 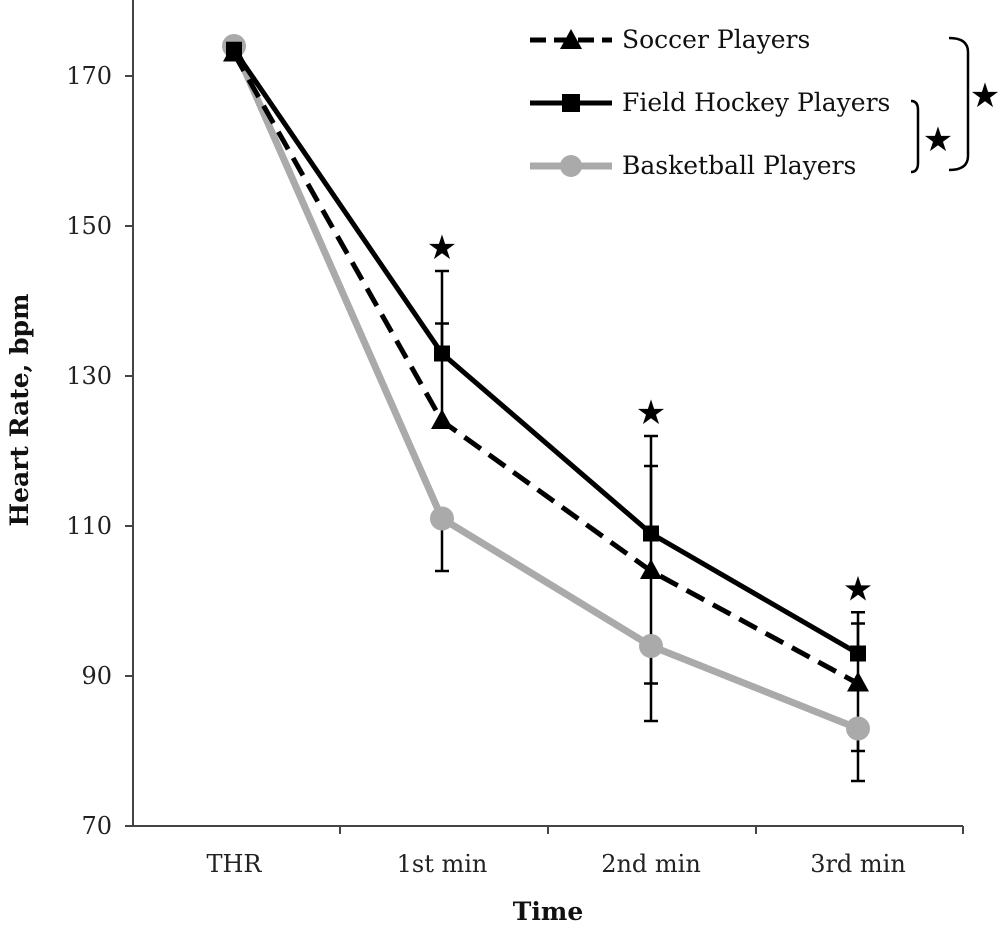 What do you see at coordinates (442, 864) in the screenshot?
I see `x-tick-label-1st-min: 1st min` at bounding box center [442, 864].